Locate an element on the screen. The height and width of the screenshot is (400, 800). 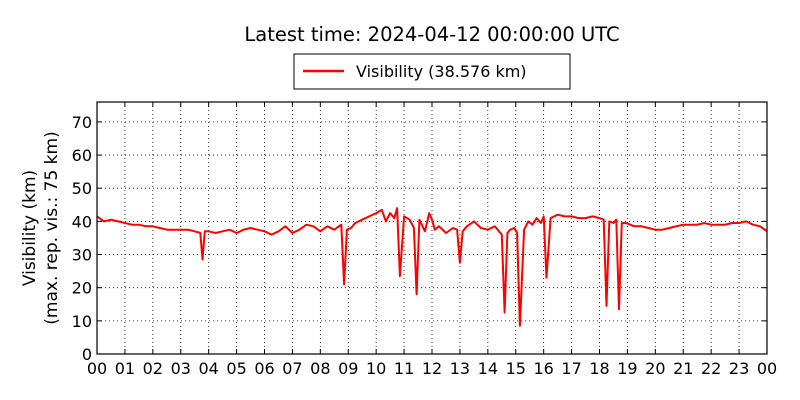
x-tick-label: 07 is located at coordinates (292, 368).